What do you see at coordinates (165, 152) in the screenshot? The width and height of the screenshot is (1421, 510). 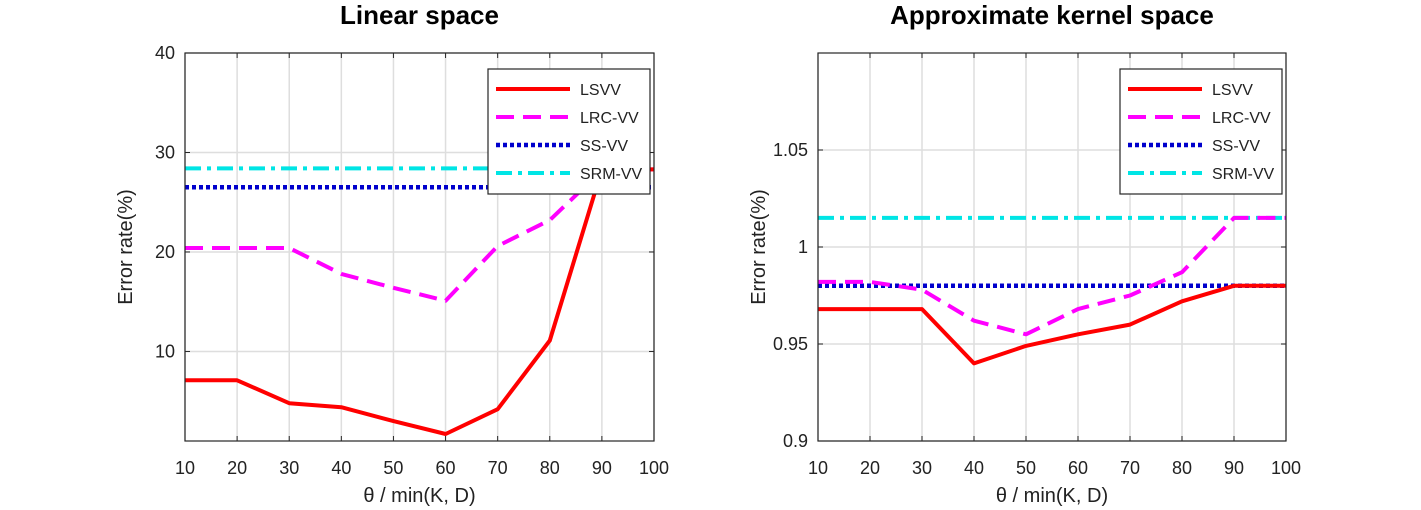 I see `y-tick-label: 30` at bounding box center [165, 152].